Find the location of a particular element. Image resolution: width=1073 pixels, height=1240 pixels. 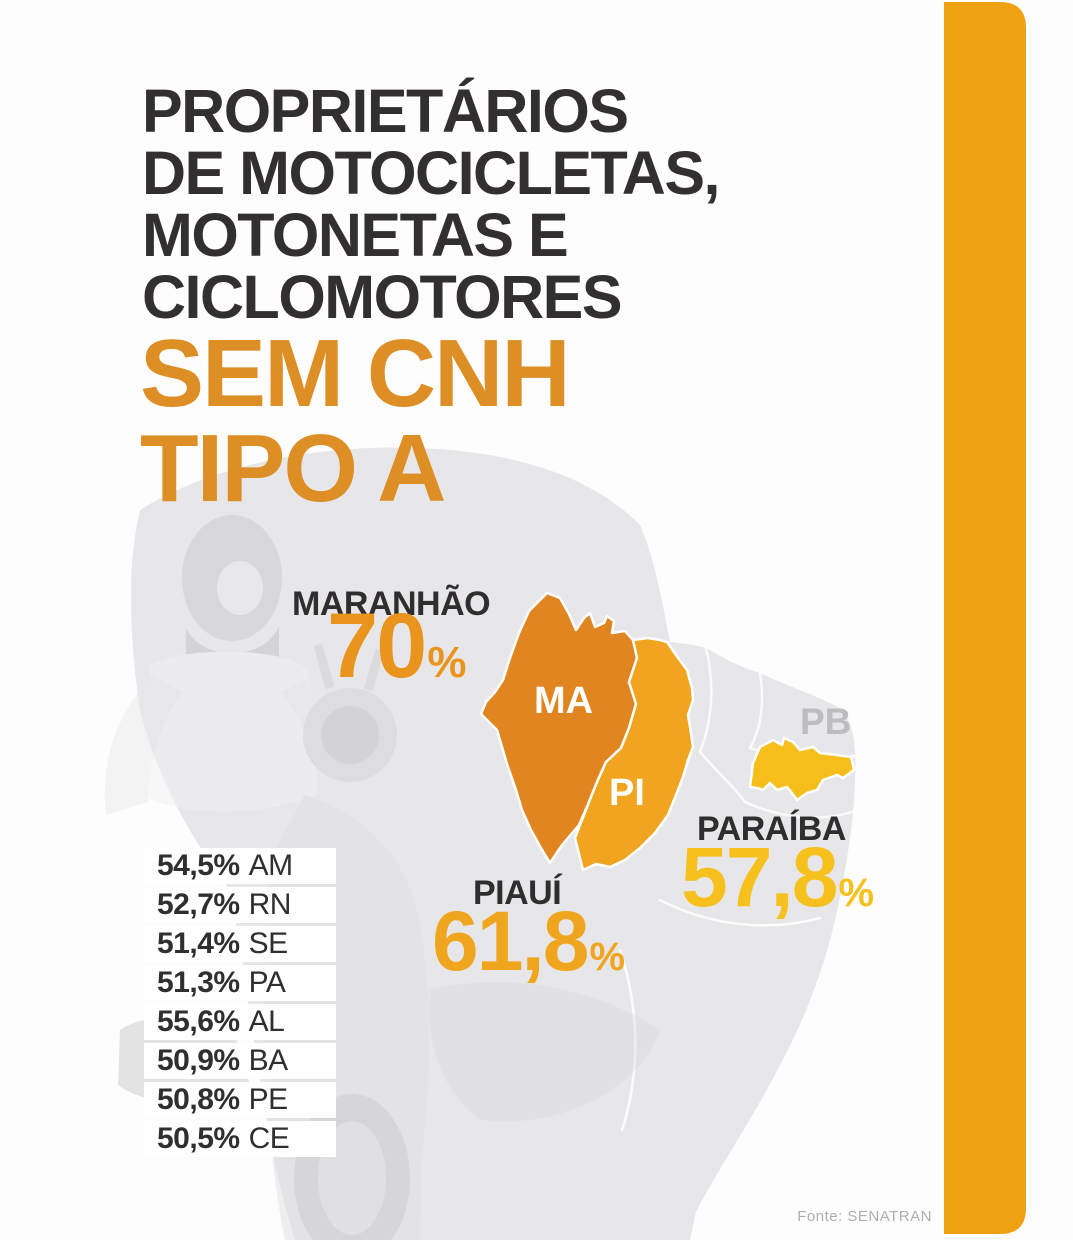

title-line: MOTONETAS E is located at coordinates (355, 235).